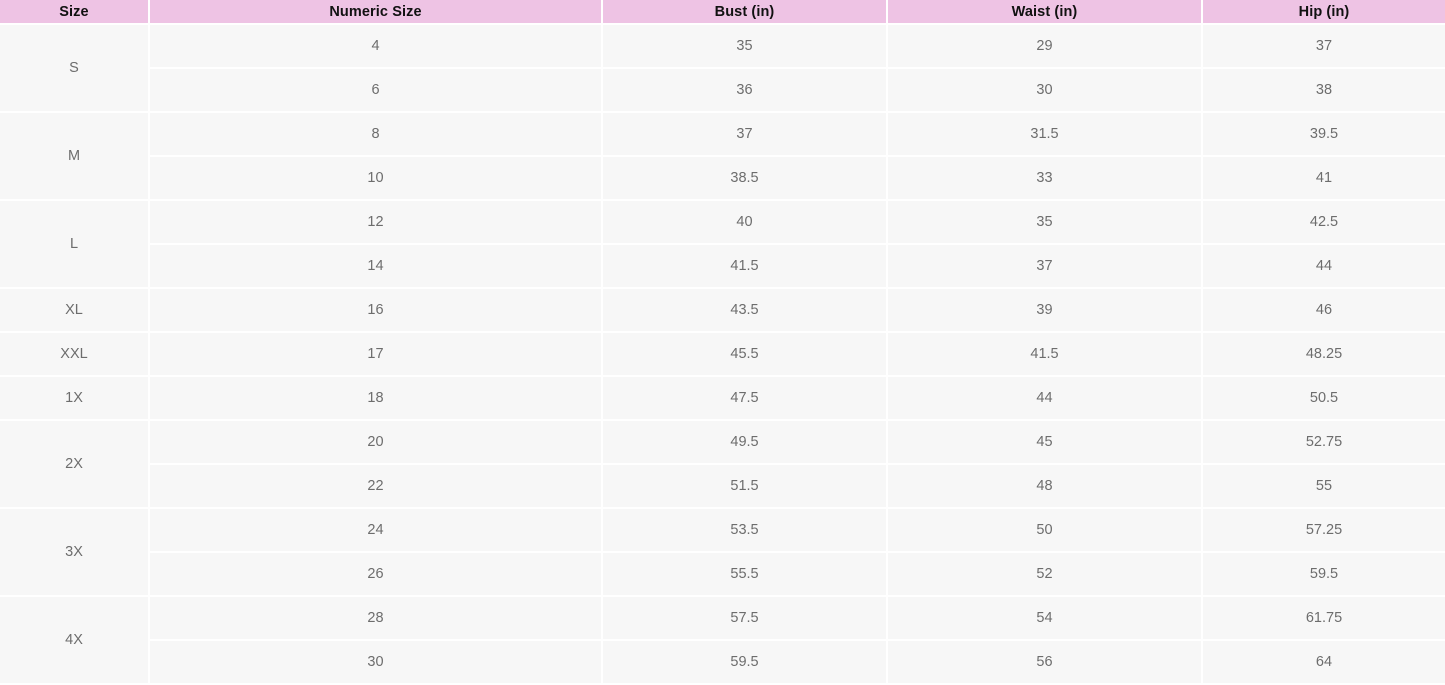 This screenshot has width=1445, height=685. What do you see at coordinates (745, 443) in the screenshot?
I see `bust-cell: 49.5` at bounding box center [745, 443].